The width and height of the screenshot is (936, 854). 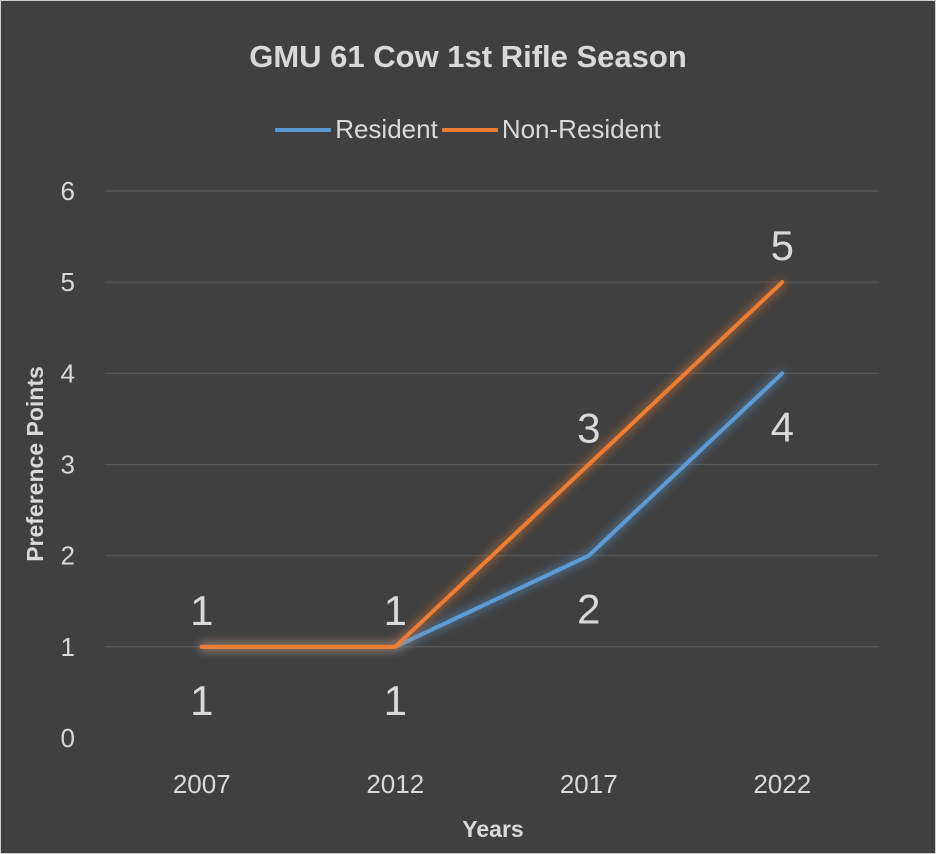 What do you see at coordinates (68, 191) in the screenshot?
I see `y-tick-label: 6` at bounding box center [68, 191].